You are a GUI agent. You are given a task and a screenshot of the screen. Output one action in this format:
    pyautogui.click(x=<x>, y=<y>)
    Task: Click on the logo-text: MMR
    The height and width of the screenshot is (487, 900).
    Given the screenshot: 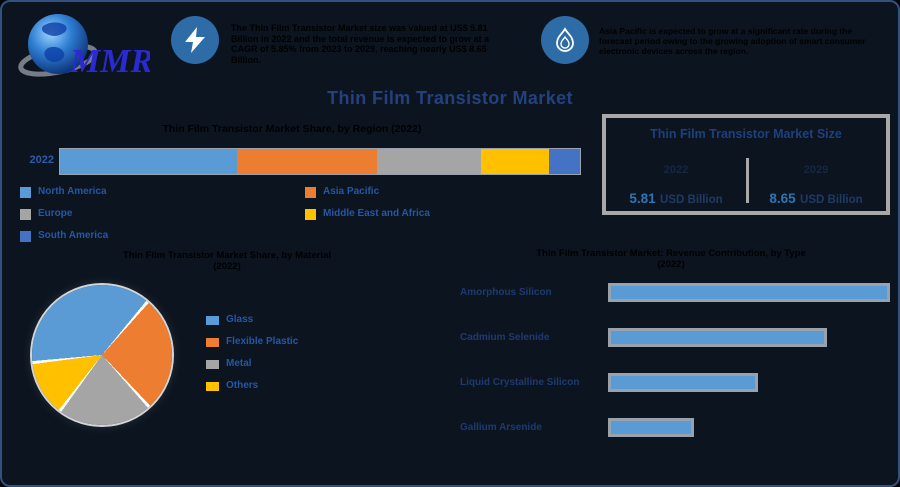 What is the action you would take?
    pyautogui.click(x=109, y=61)
    